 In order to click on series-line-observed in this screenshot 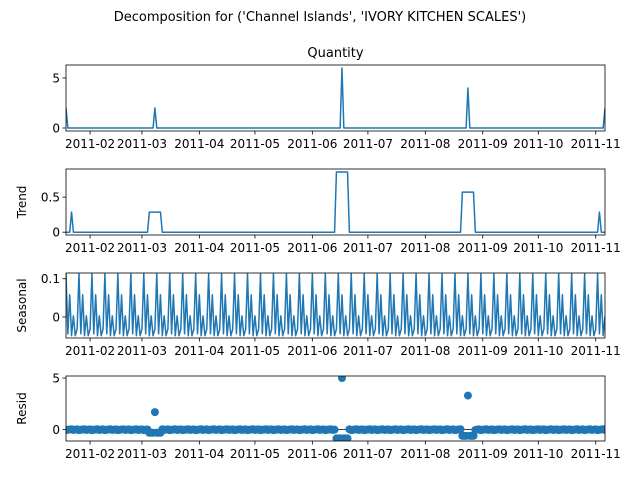, I will do `click(335, 98)`.